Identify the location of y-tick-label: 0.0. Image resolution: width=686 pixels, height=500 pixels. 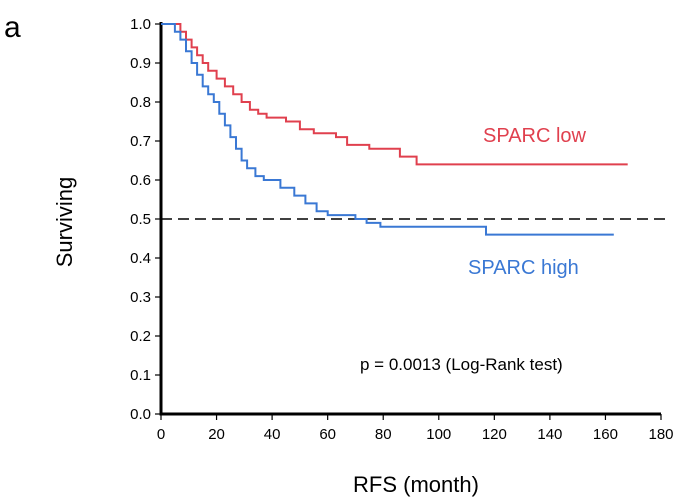
(140, 414).